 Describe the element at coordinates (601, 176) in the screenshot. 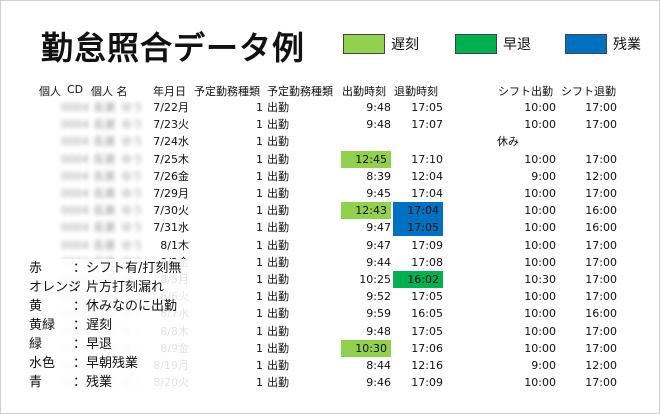

I see `cell-sout: 12:00` at that location.